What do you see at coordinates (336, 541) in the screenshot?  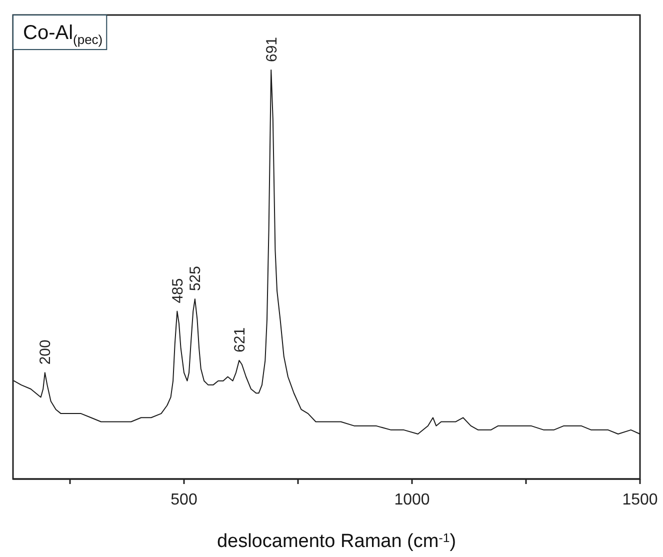 I see `x-axis-title: deslocamento Raman (cm$^{-1}$)` at bounding box center [336, 541].